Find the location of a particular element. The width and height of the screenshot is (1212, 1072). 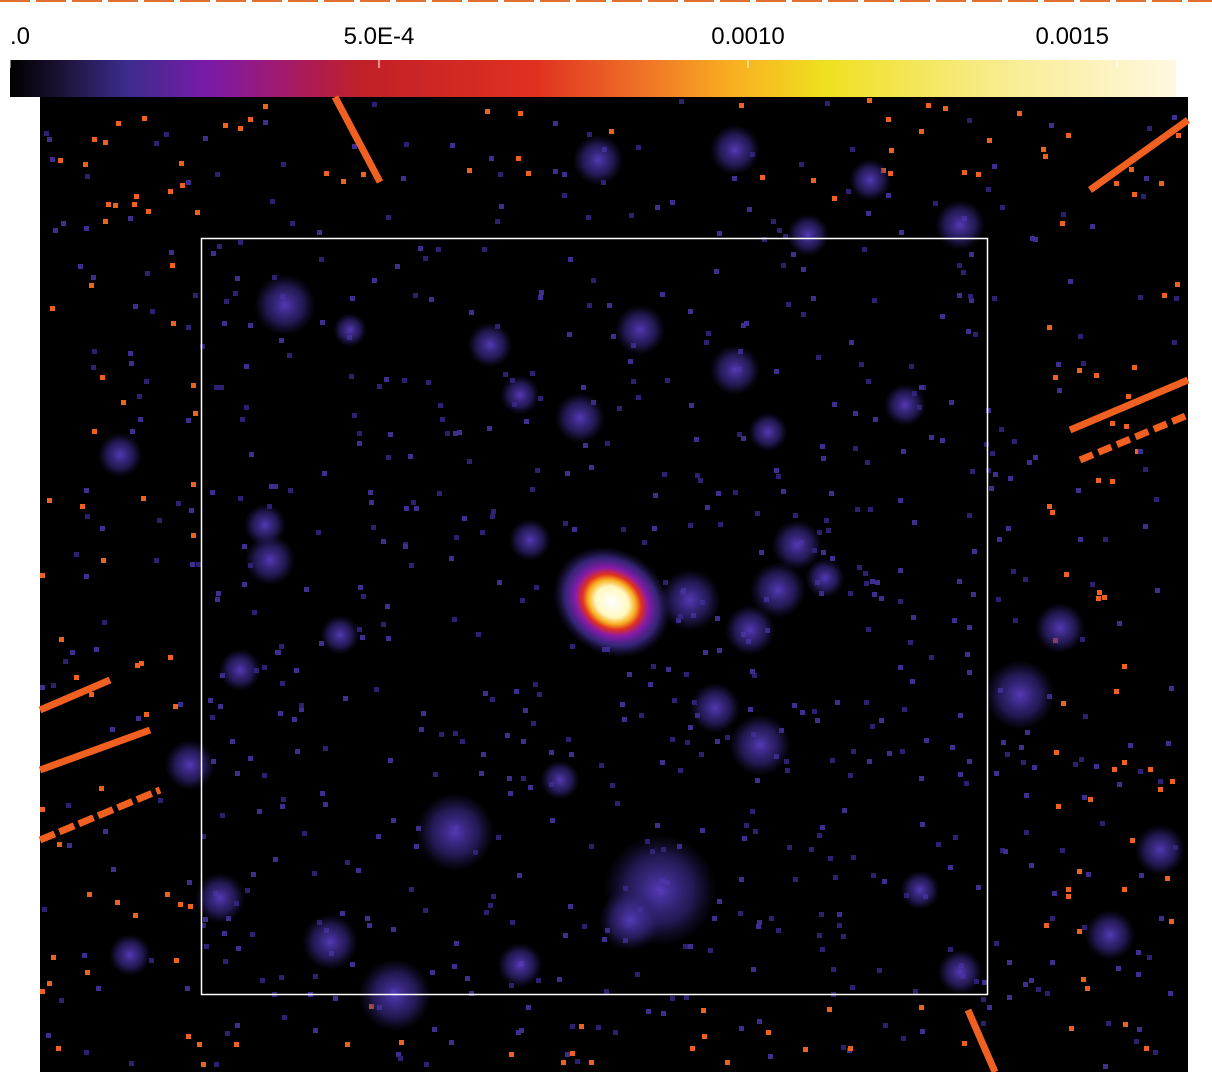

colorbar-ticks: .0 5.0E-4 0.0010 0.0015 is located at coordinates (563, 45).